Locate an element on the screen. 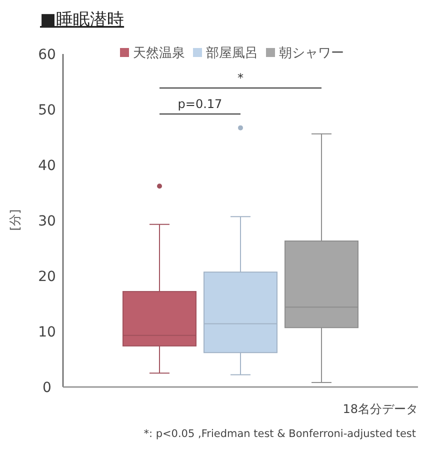  annotation: p=0.17 is located at coordinates (200, 103).